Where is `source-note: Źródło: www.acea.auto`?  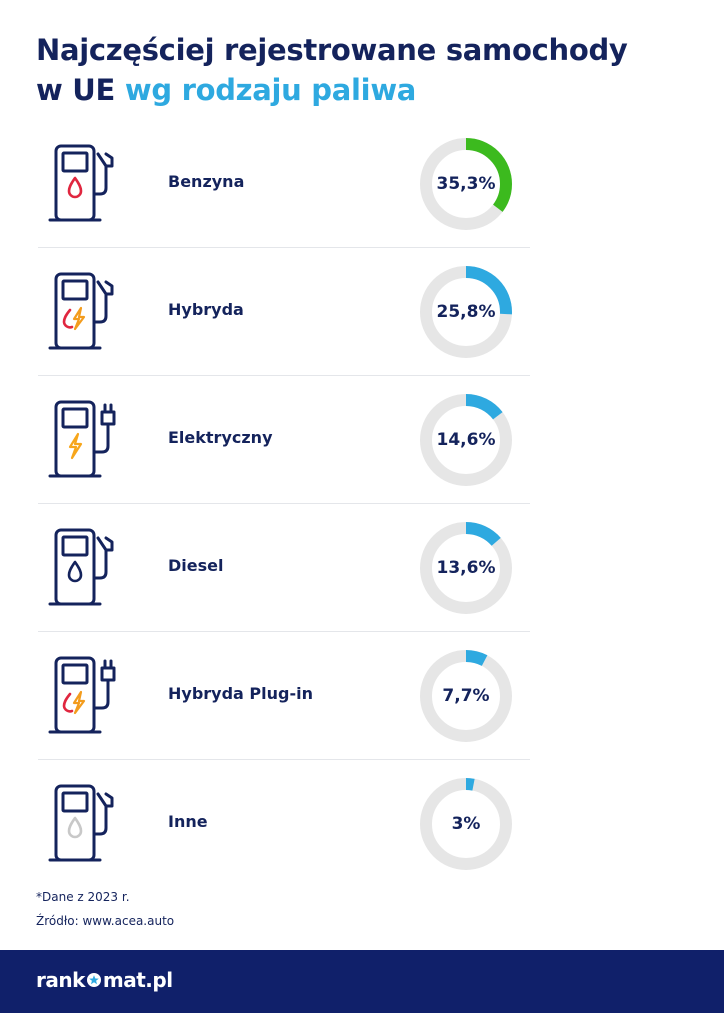 source-note: Źródło: www.acea.auto is located at coordinates (105, 921).